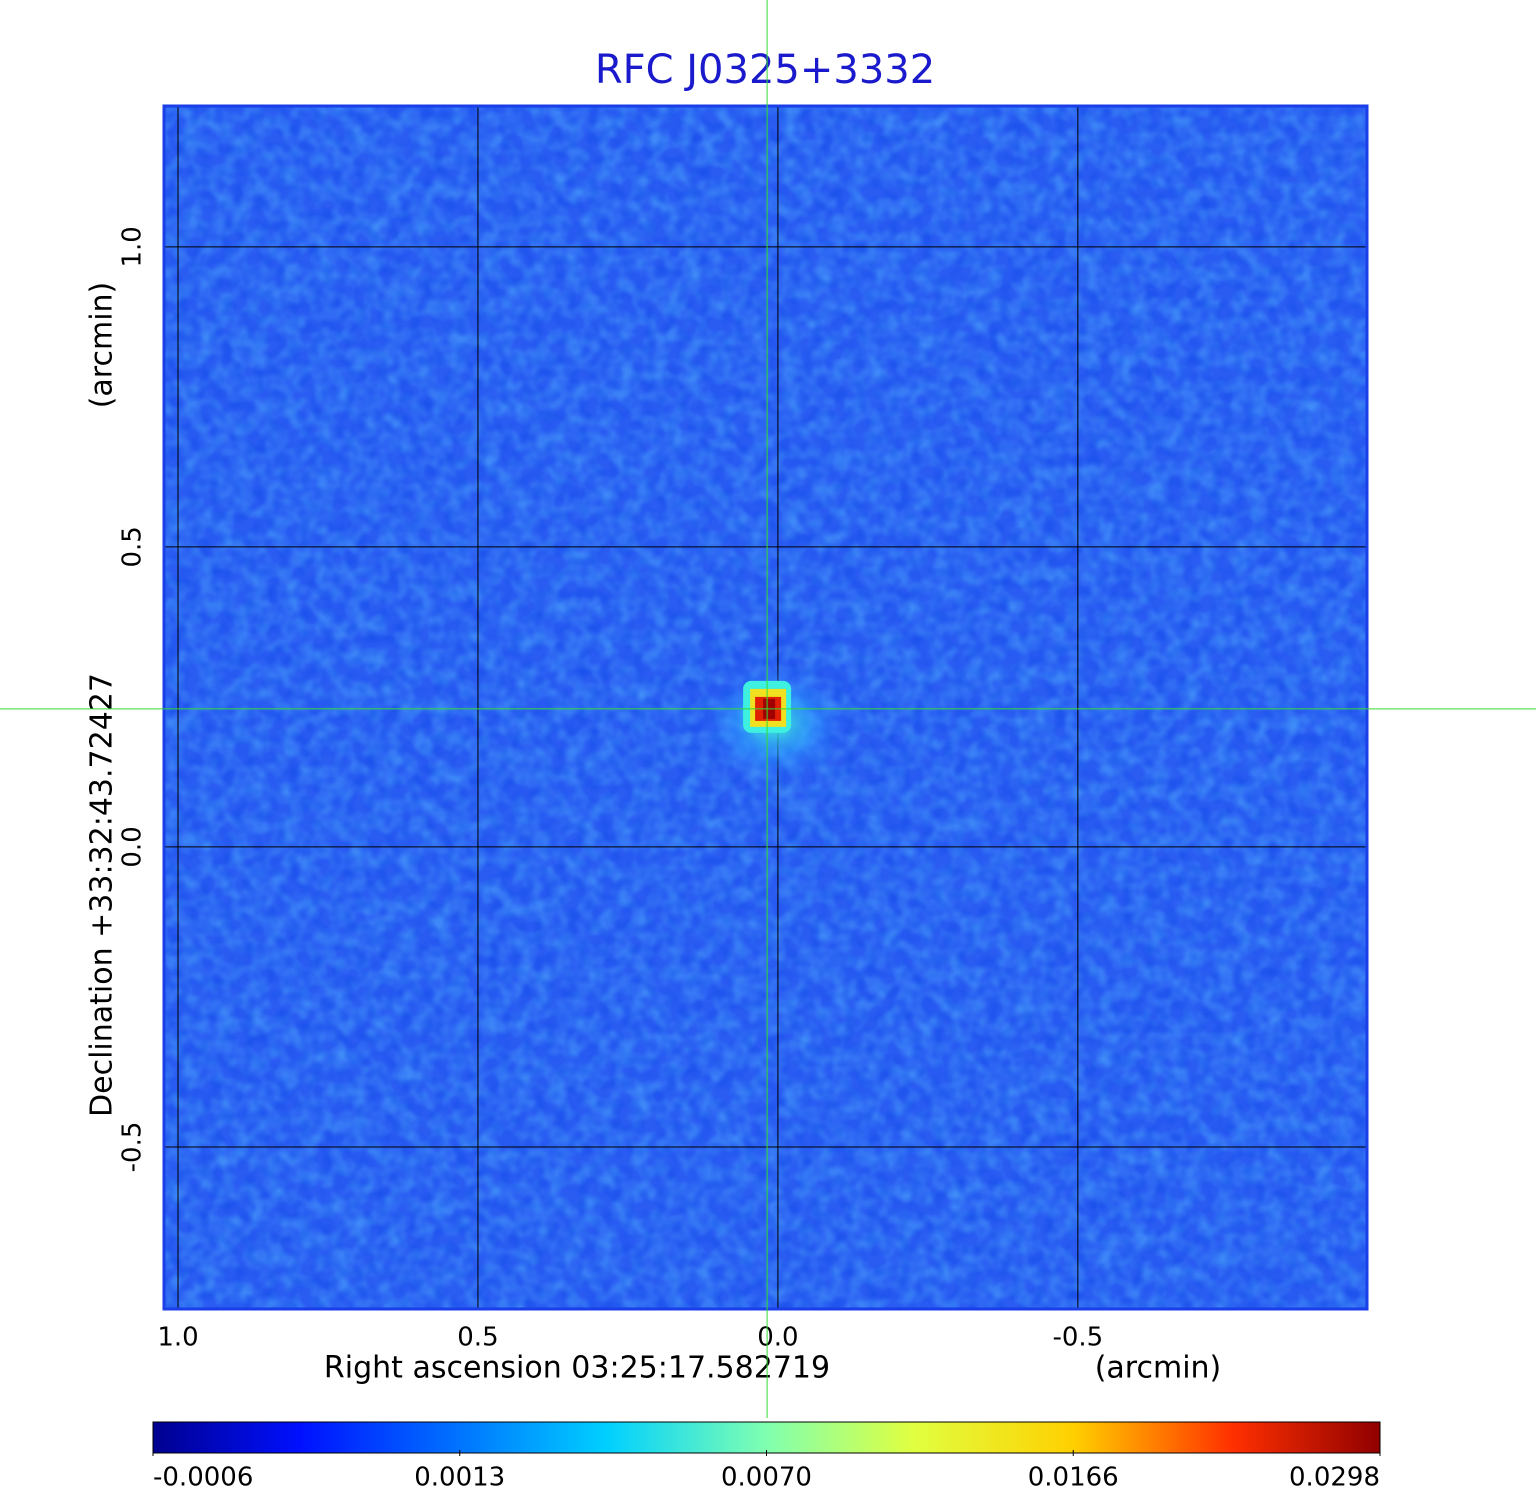  Describe the element at coordinates (1077, 1338) in the screenshot. I see `x-tick-label: -0.5` at that location.